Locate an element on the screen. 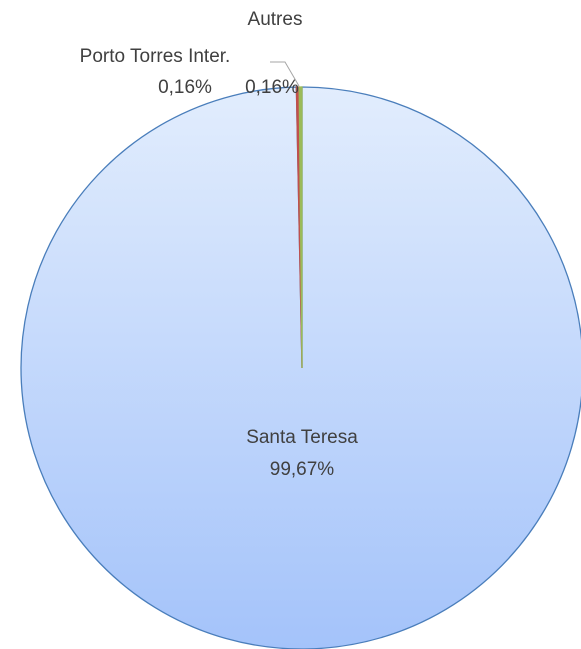 The height and width of the screenshot is (649, 581). slice-label-name: Porto Torres Inter. is located at coordinates (155, 56).